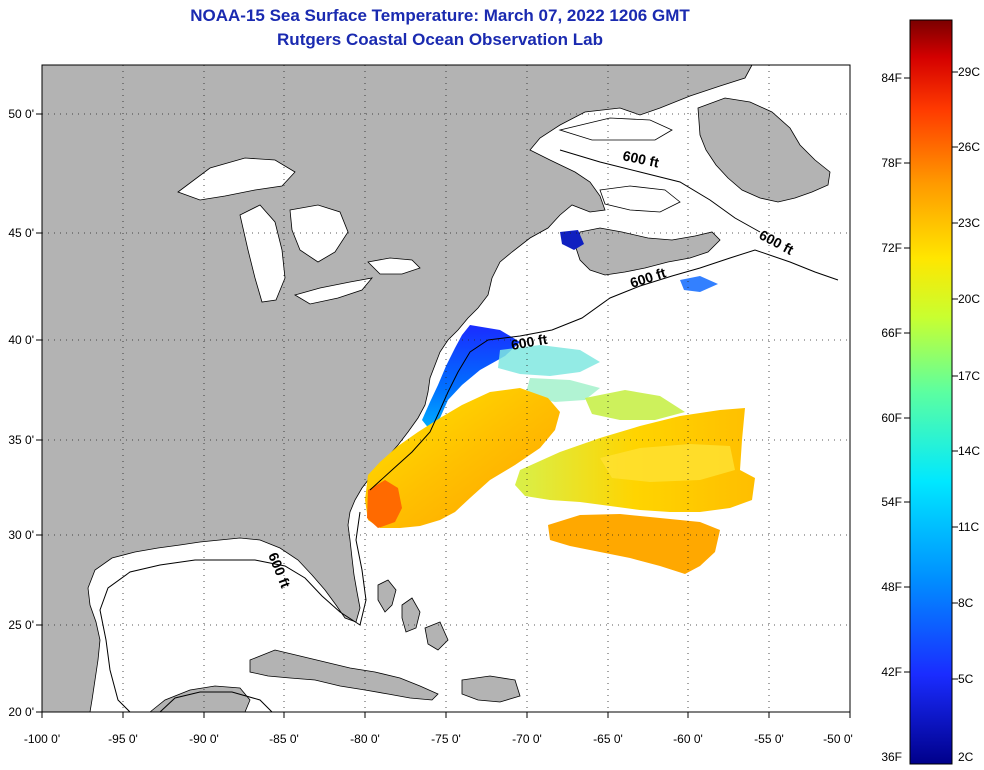  What do you see at coordinates (527, 739) in the screenshot?
I see `lon-tick-label: -70 0'` at bounding box center [527, 739].